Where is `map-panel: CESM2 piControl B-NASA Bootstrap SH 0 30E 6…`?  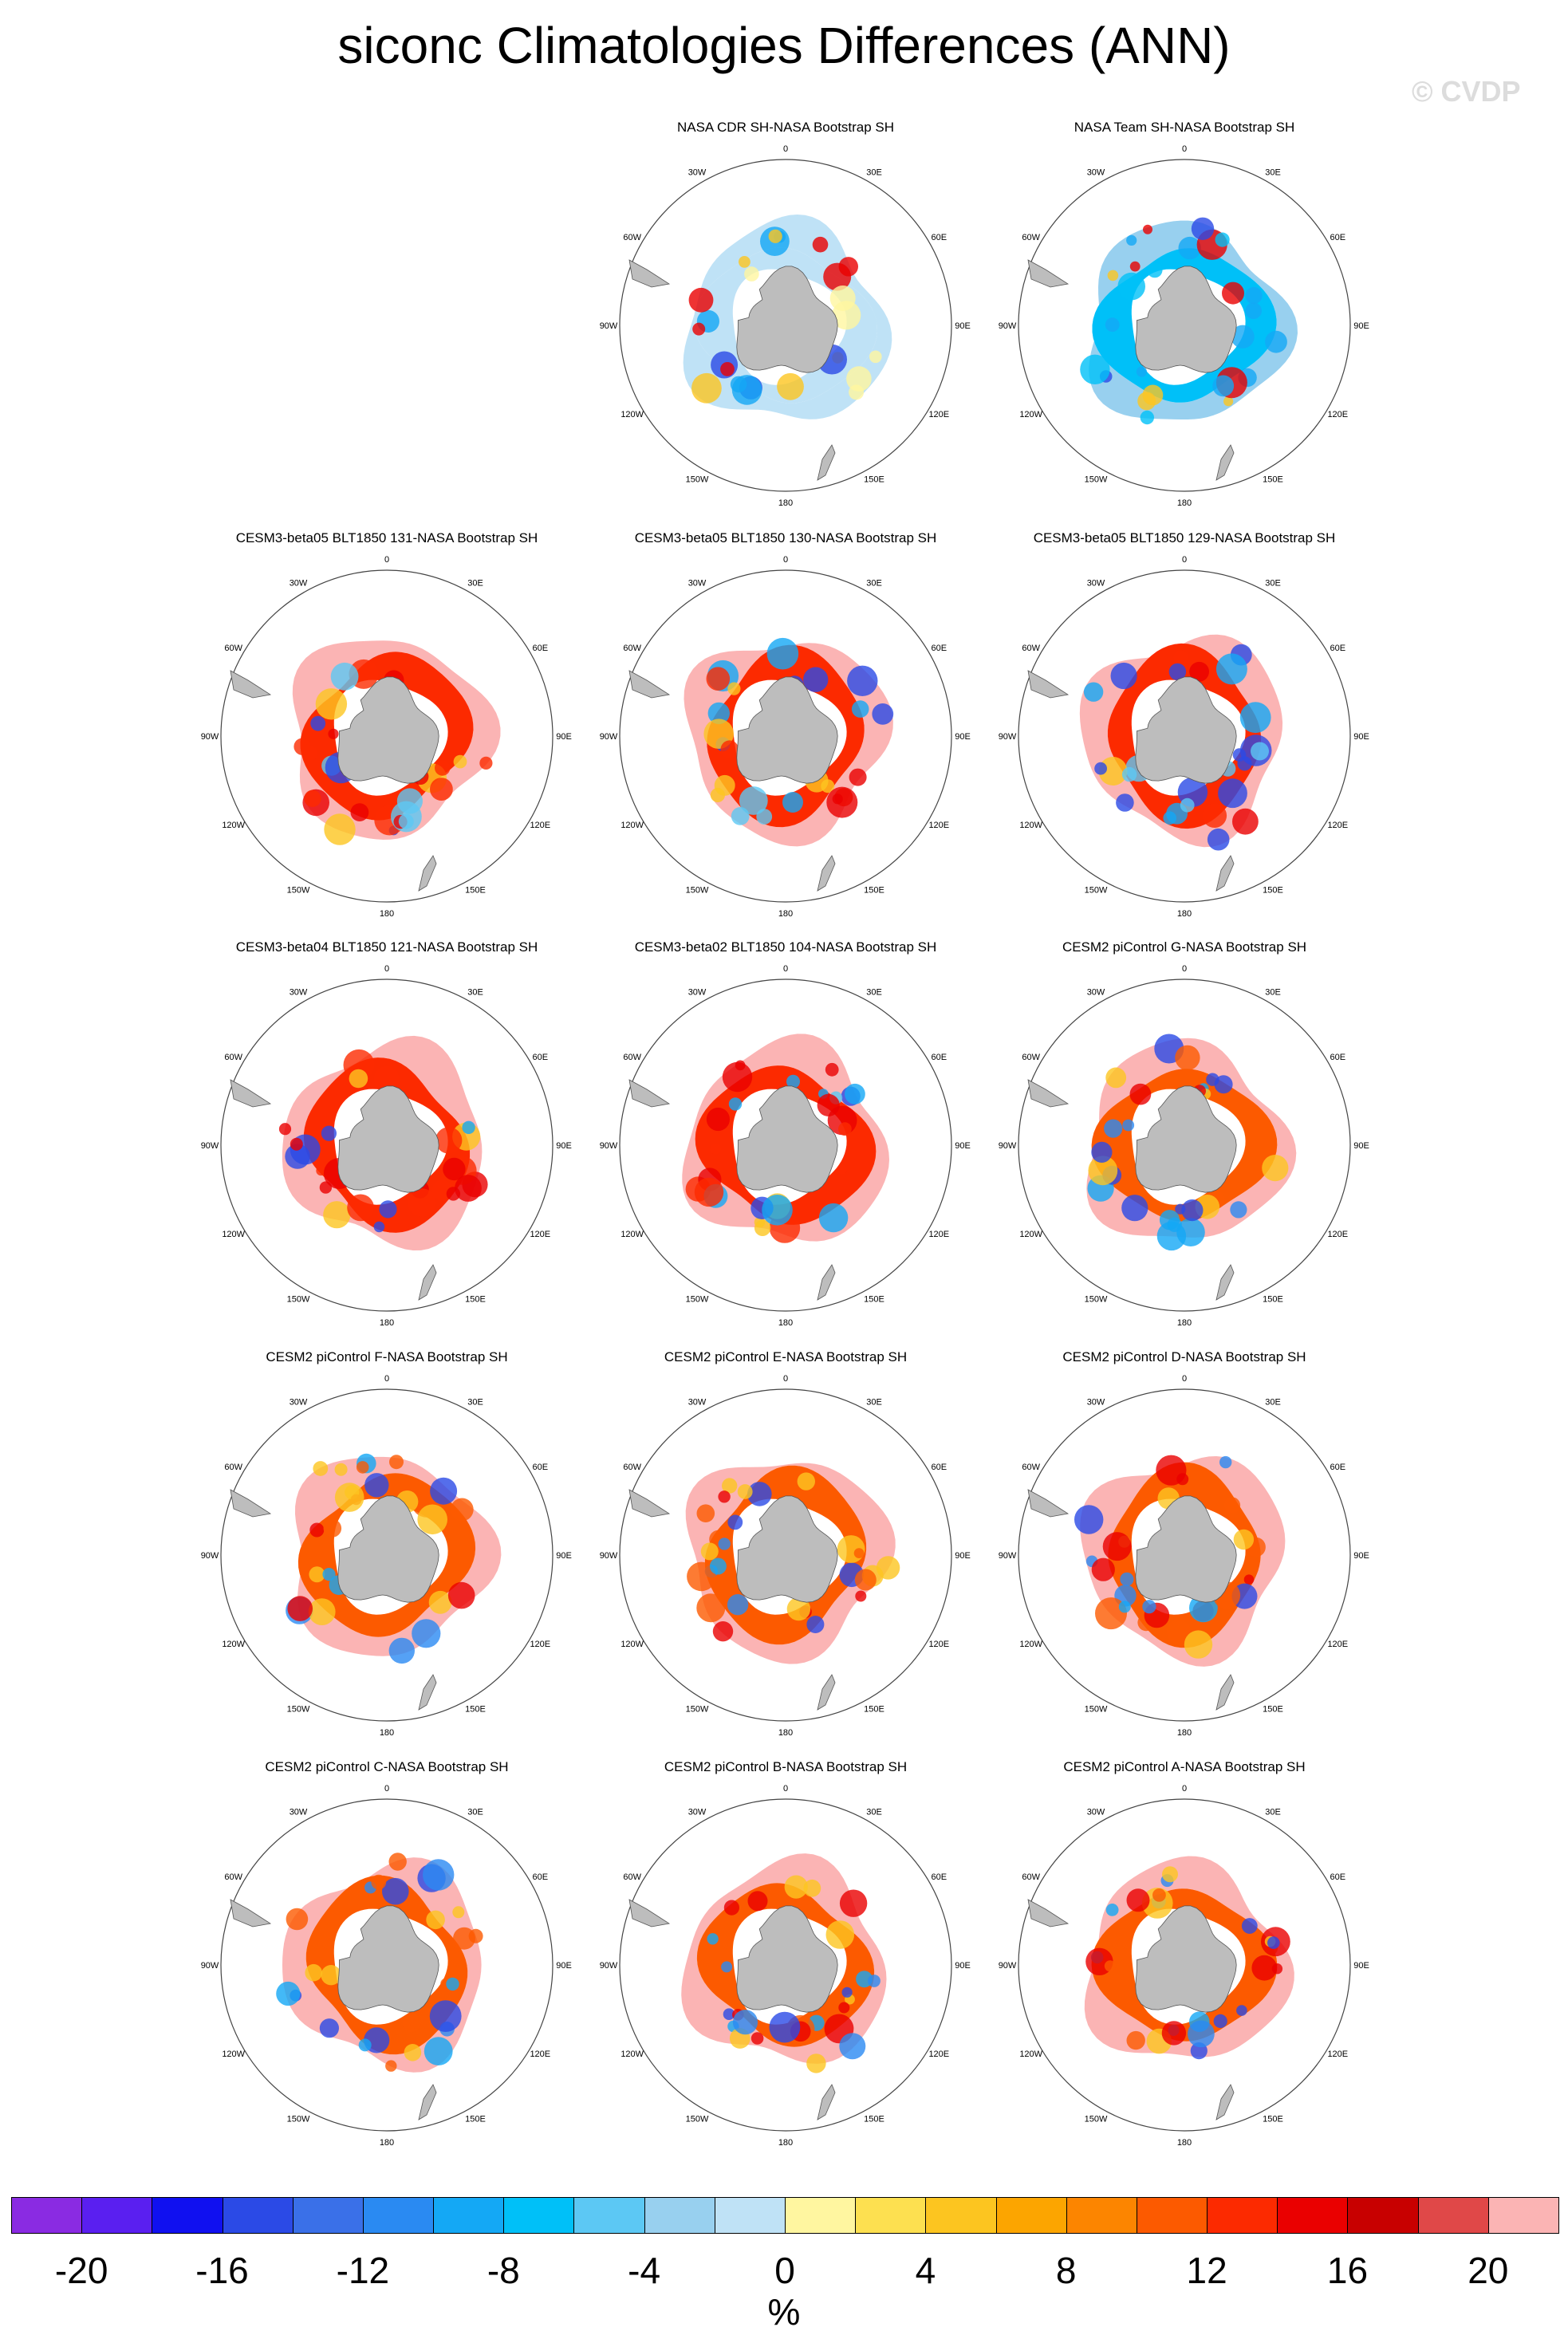 map-panel: CESM2 piControl B-NASA Bootstrap SH 0 30E 6… is located at coordinates (786, 1962).